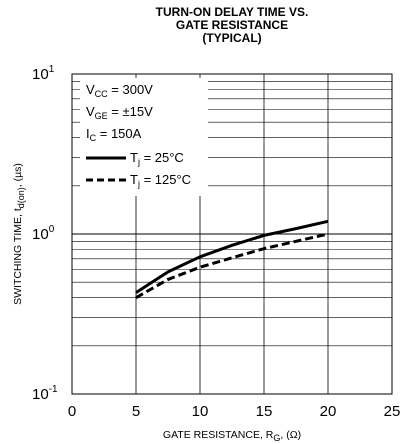  What do you see at coordinates (119, 112) in the screenshot?
I see `condition-label: VGE = ±15V` at bounding box center [119, 112].